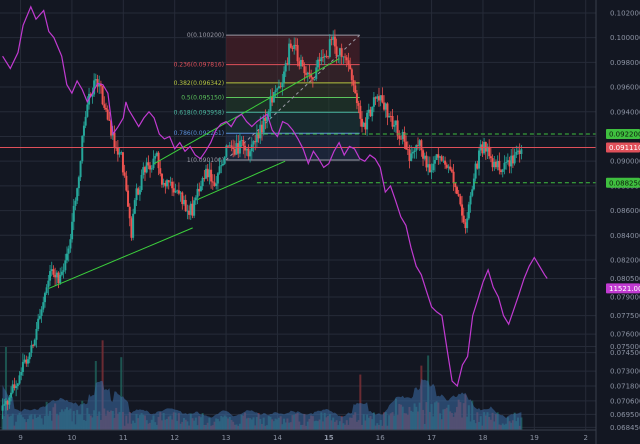 The height and width of the screenshot is (444, 640). Describe the element at coordinates (199, 83) in the screenshot. I see `fib-level-label: 0.382(0.096342)` at that location.